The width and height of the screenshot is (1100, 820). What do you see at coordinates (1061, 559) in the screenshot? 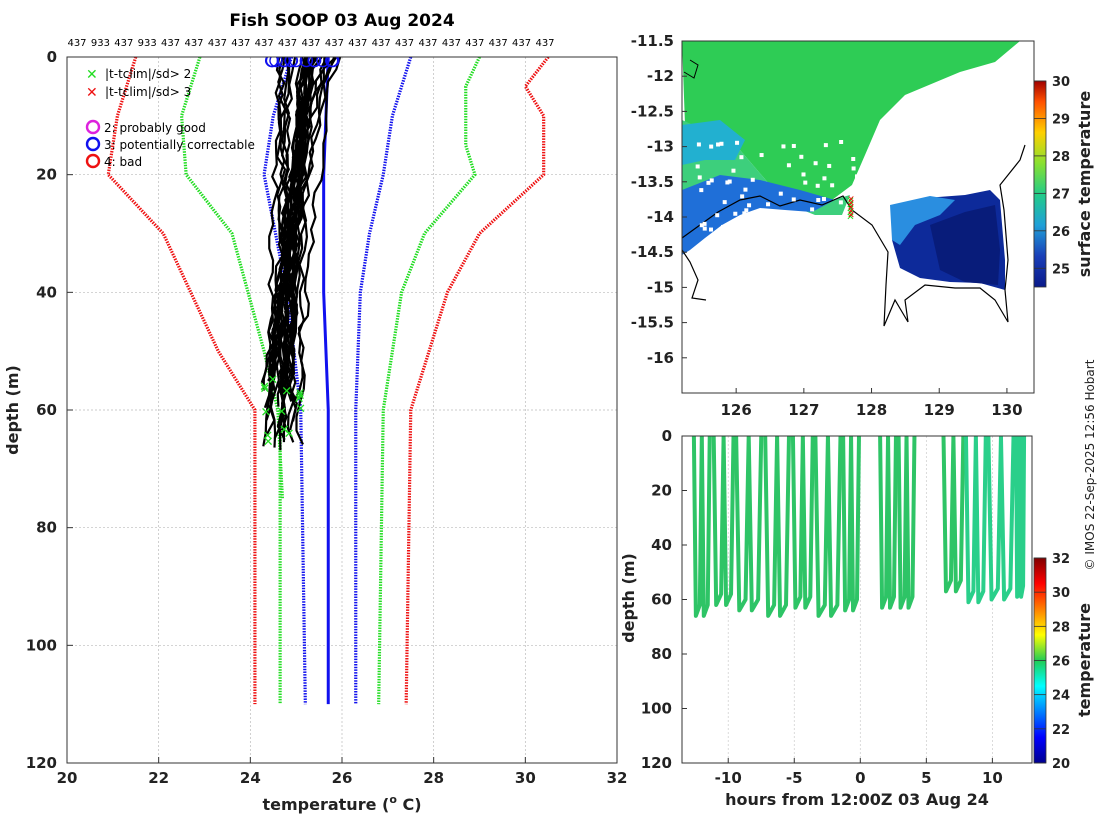
I see `temp-cbar-tick-label: 32` at bounding box center [1061, 559].